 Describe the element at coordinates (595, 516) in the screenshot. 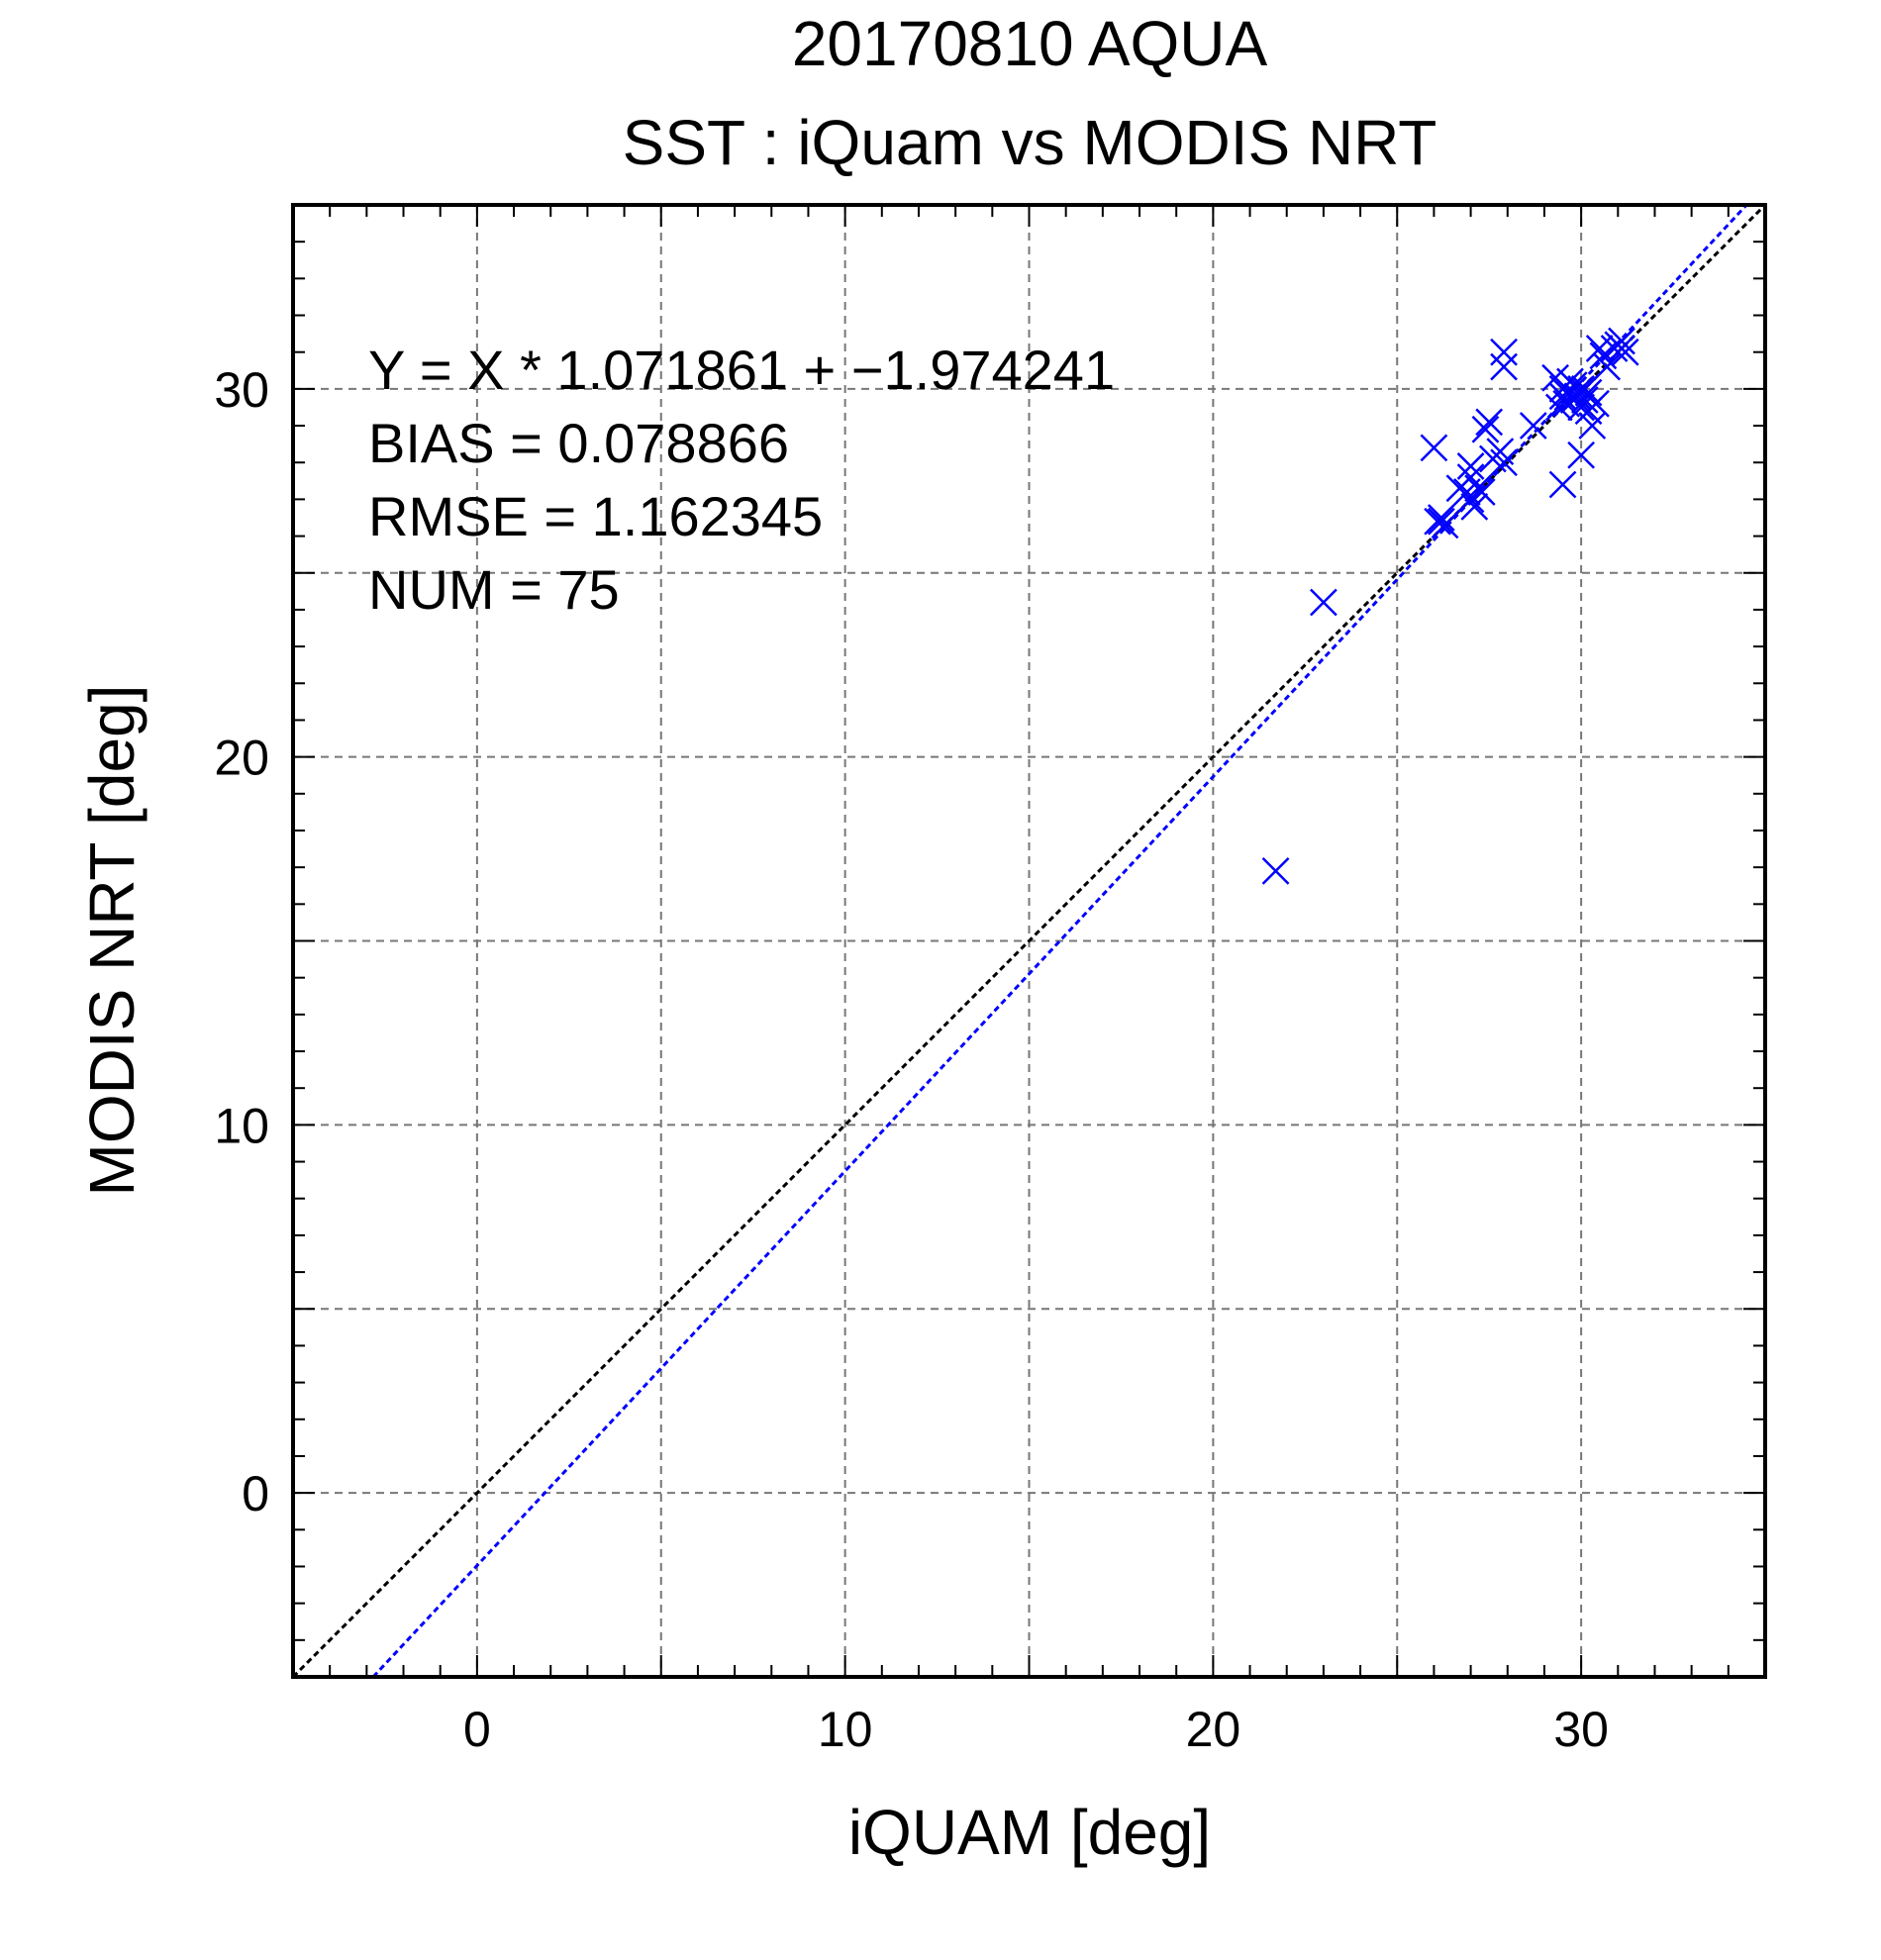

I see `rmse-value: RMSE = 1.162345` at that location.